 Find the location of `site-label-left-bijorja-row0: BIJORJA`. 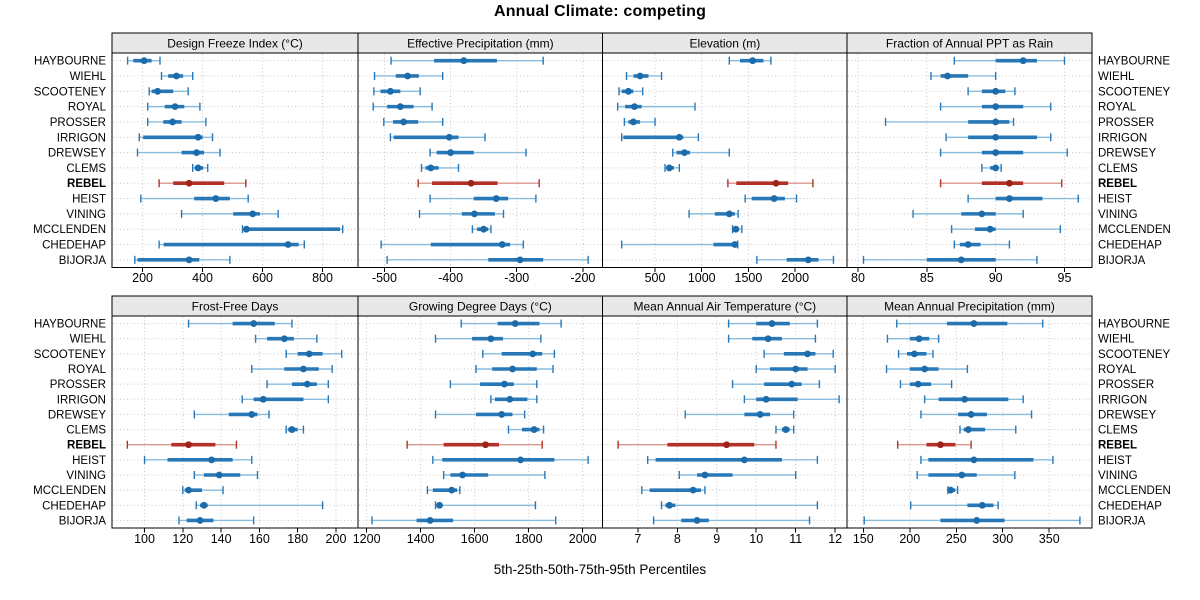

site-label-left-bijorja-row0: BIJORJA is located at coordinates (83, 261).